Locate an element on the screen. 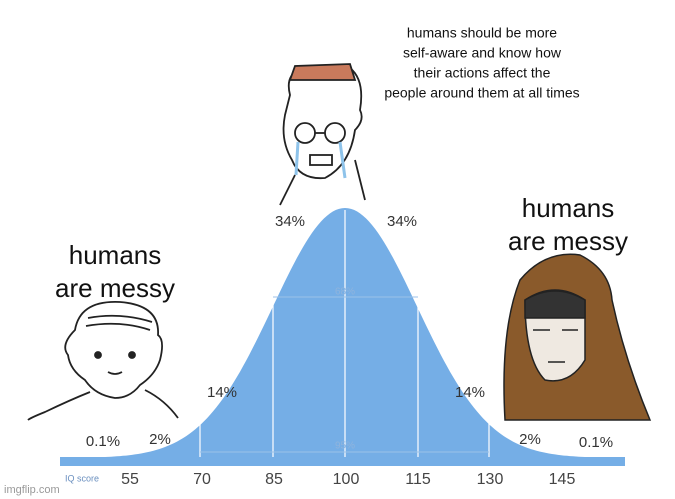 The width and height of the screenshot is (675, 499). tick-label: 85 is located at coordinates (274, 479).